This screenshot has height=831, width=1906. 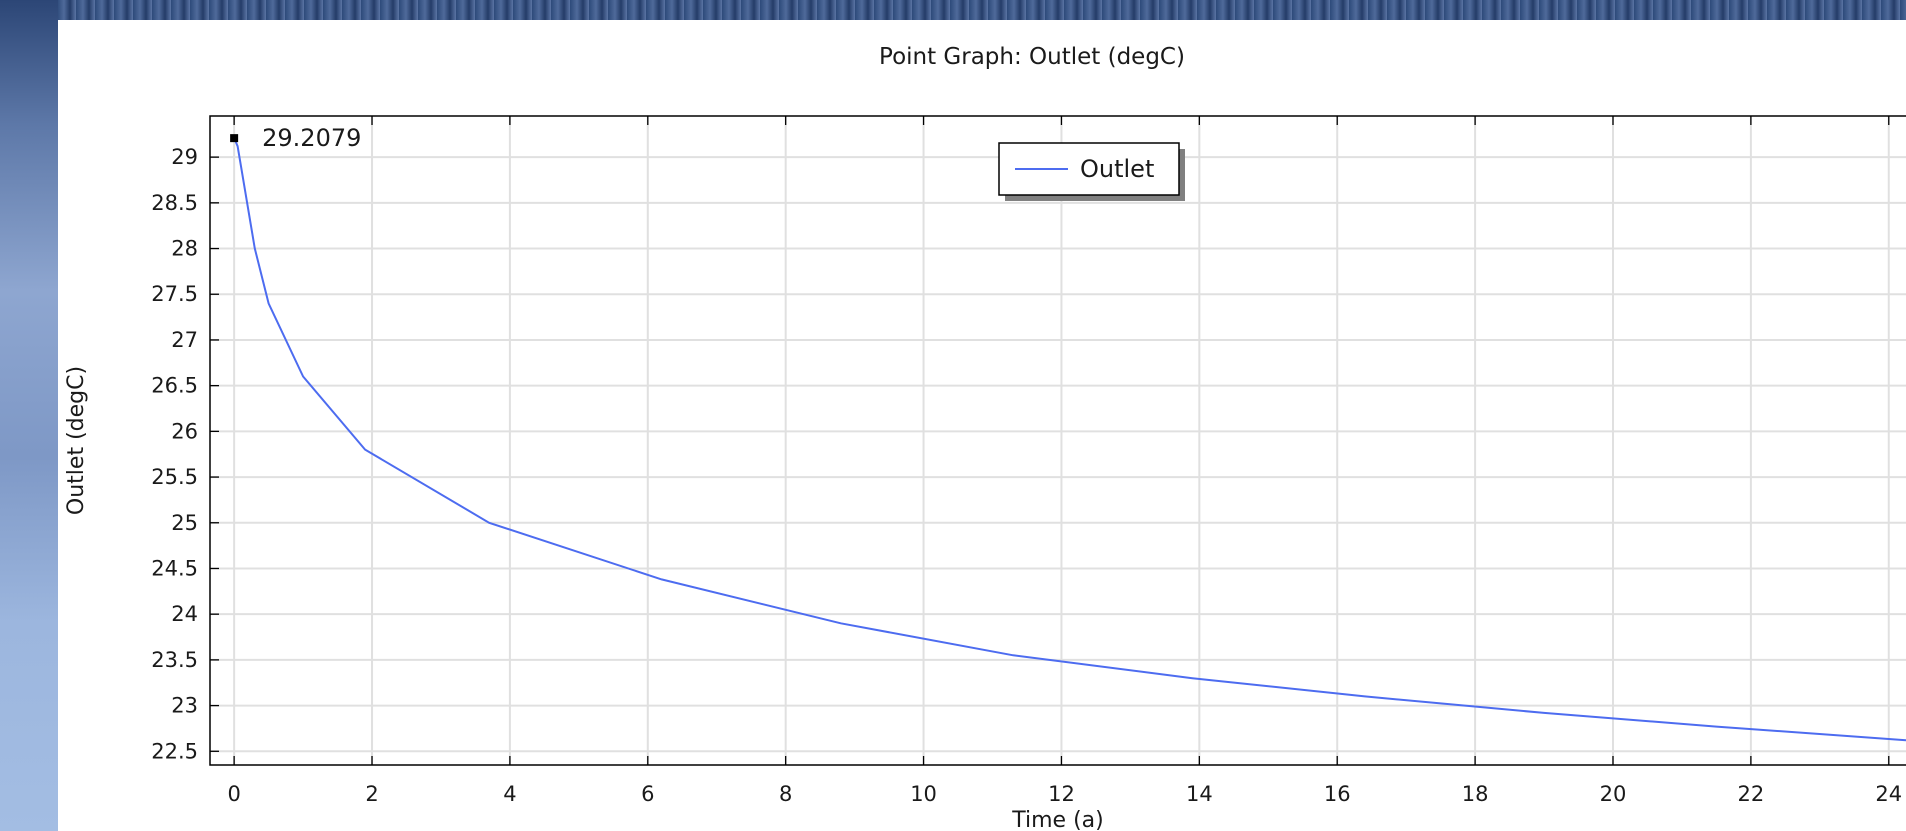 I want to click on x-tick-label: 20, so click(x=1613, y=794).